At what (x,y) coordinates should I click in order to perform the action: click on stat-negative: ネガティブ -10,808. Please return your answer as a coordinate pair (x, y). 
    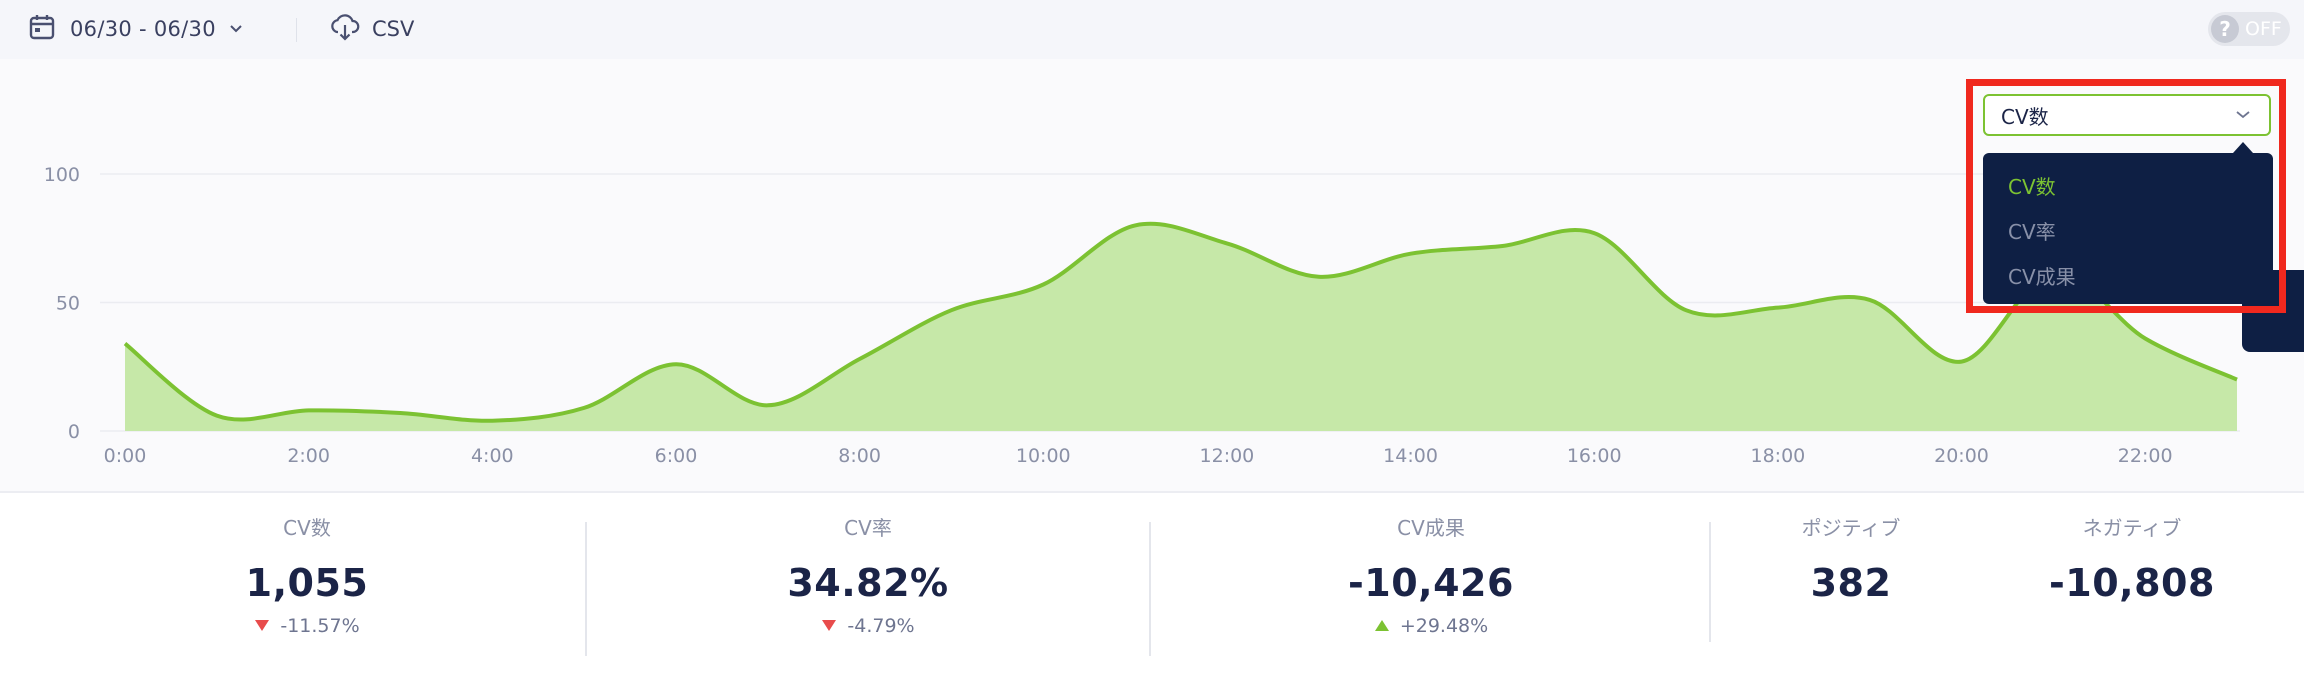
    Looking at the image, I should click on (2132, 558).